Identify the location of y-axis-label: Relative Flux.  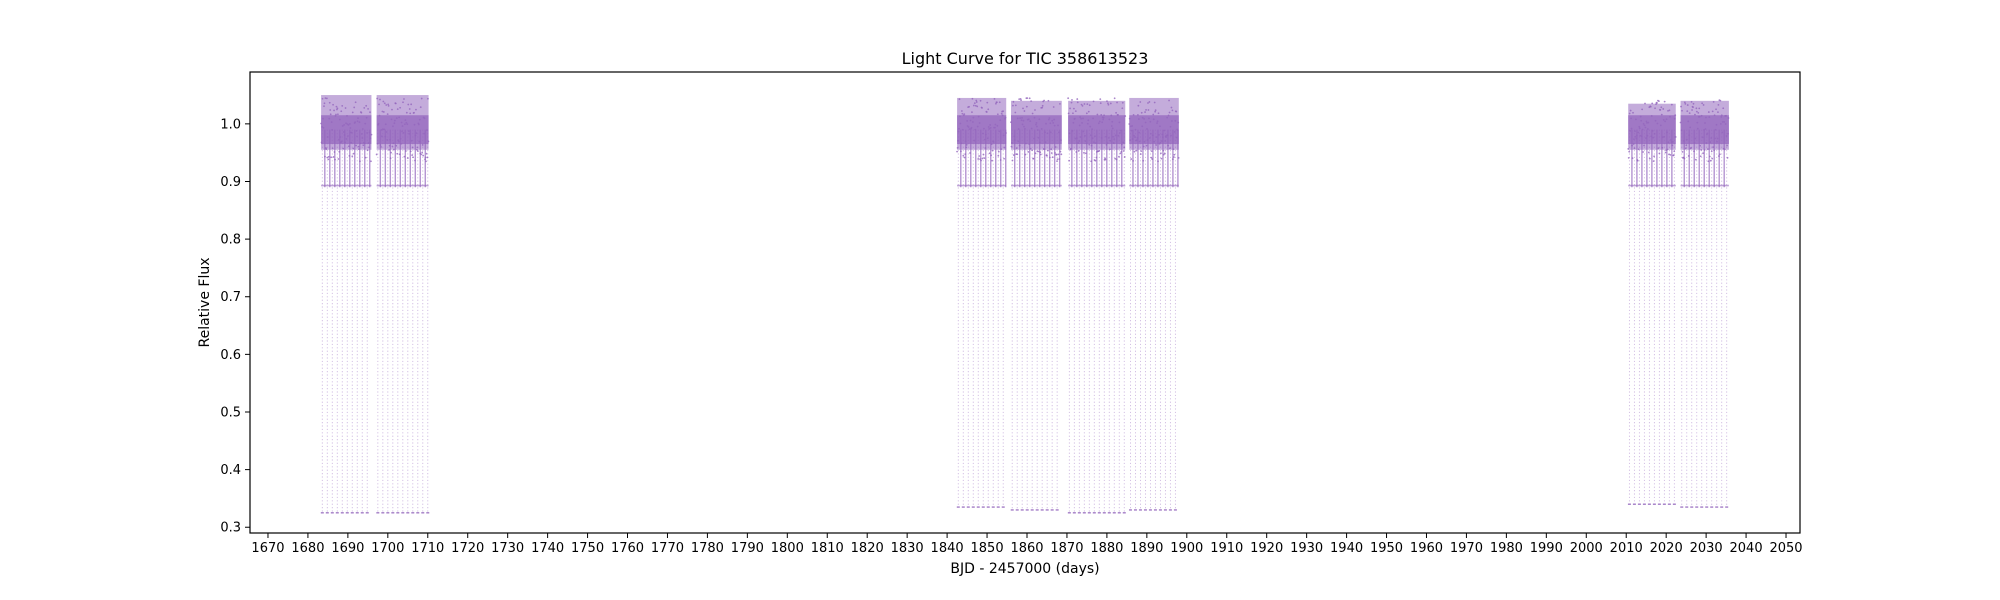
(205, 302).